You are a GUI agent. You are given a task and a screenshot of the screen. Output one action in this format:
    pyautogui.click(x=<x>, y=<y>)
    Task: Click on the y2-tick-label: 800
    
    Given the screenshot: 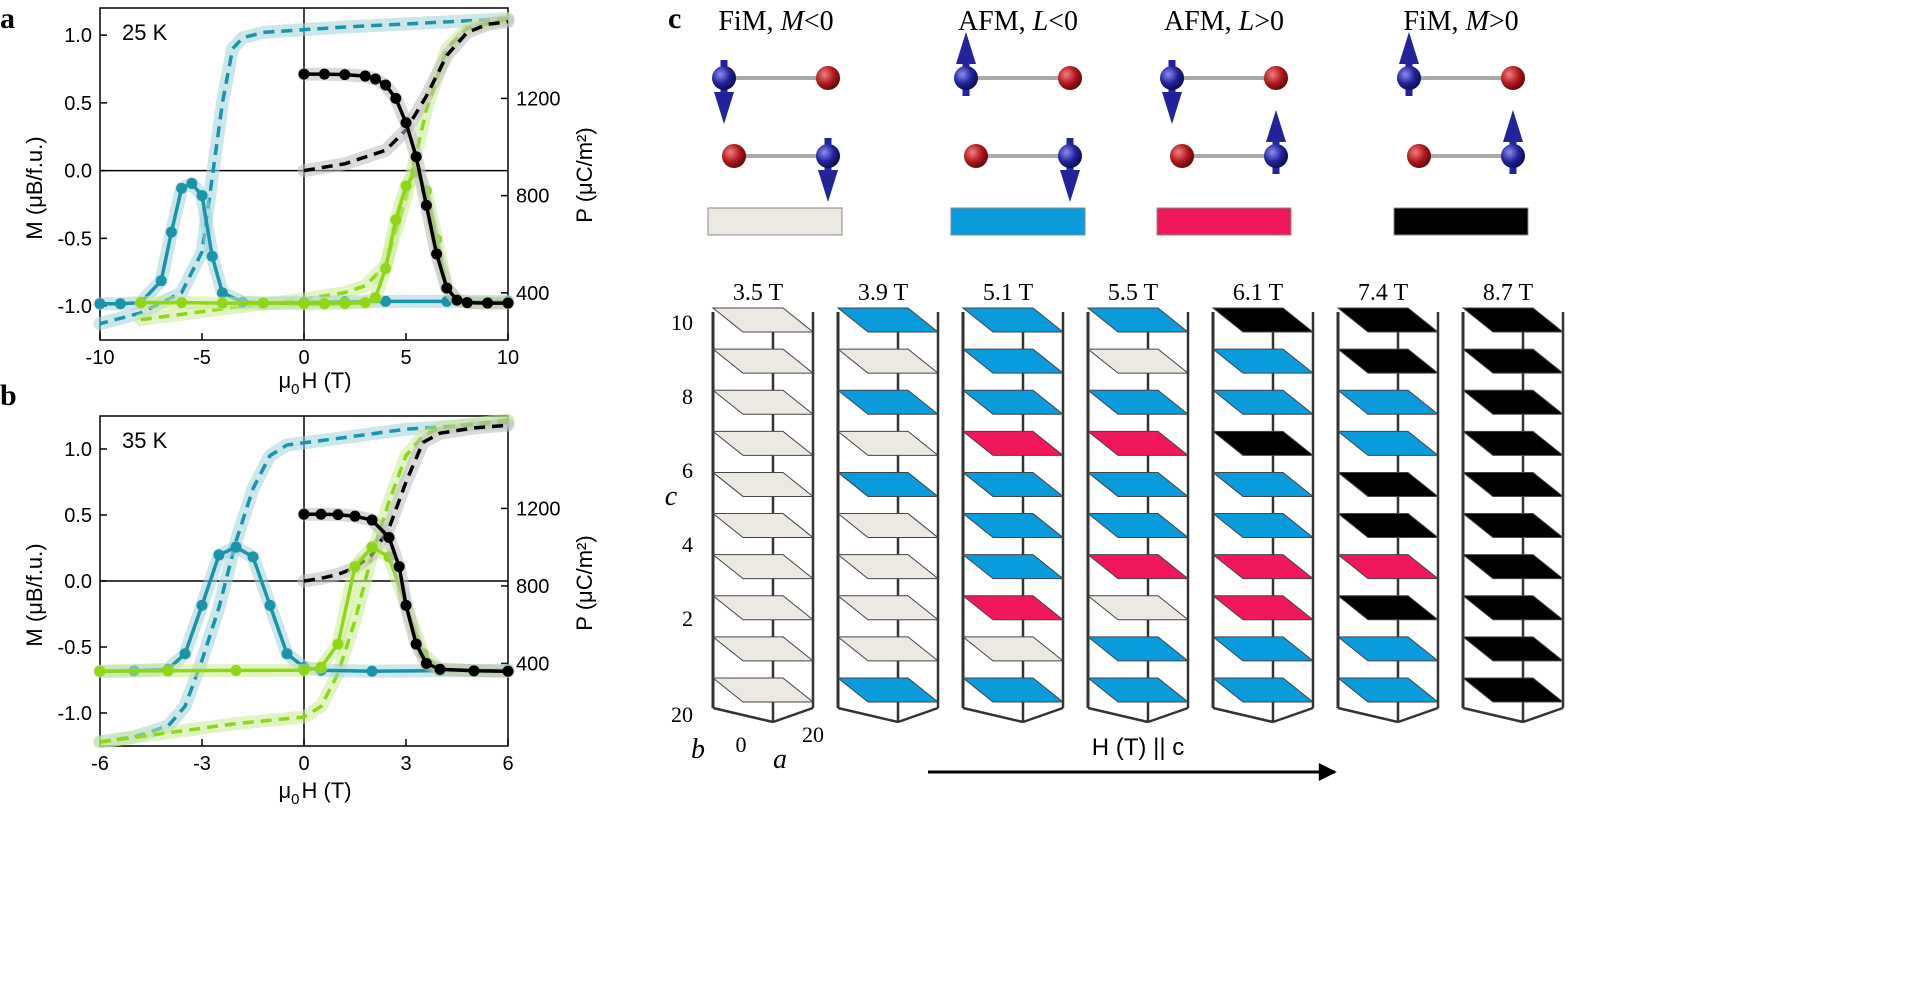 What is the action you would take?
    pyautogui.click(x=532, y=587)
    